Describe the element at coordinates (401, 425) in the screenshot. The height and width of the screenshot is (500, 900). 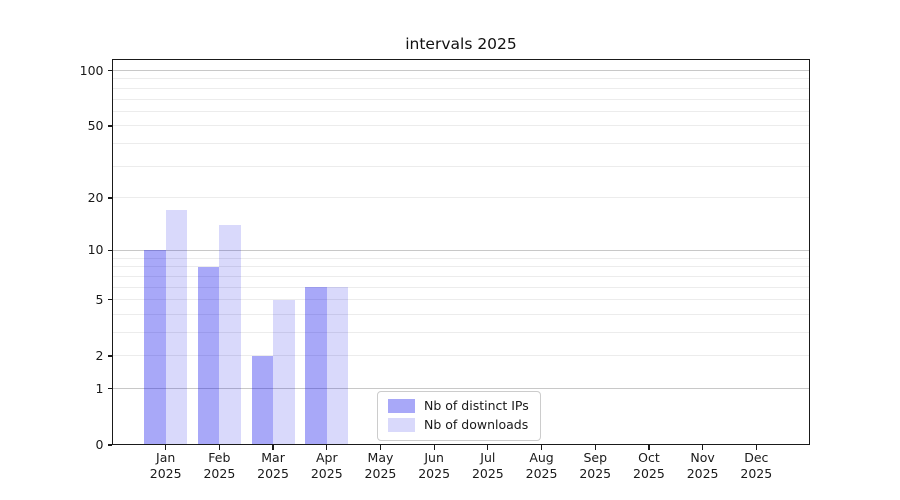
I see `legend-swatch-downloads` at that location.